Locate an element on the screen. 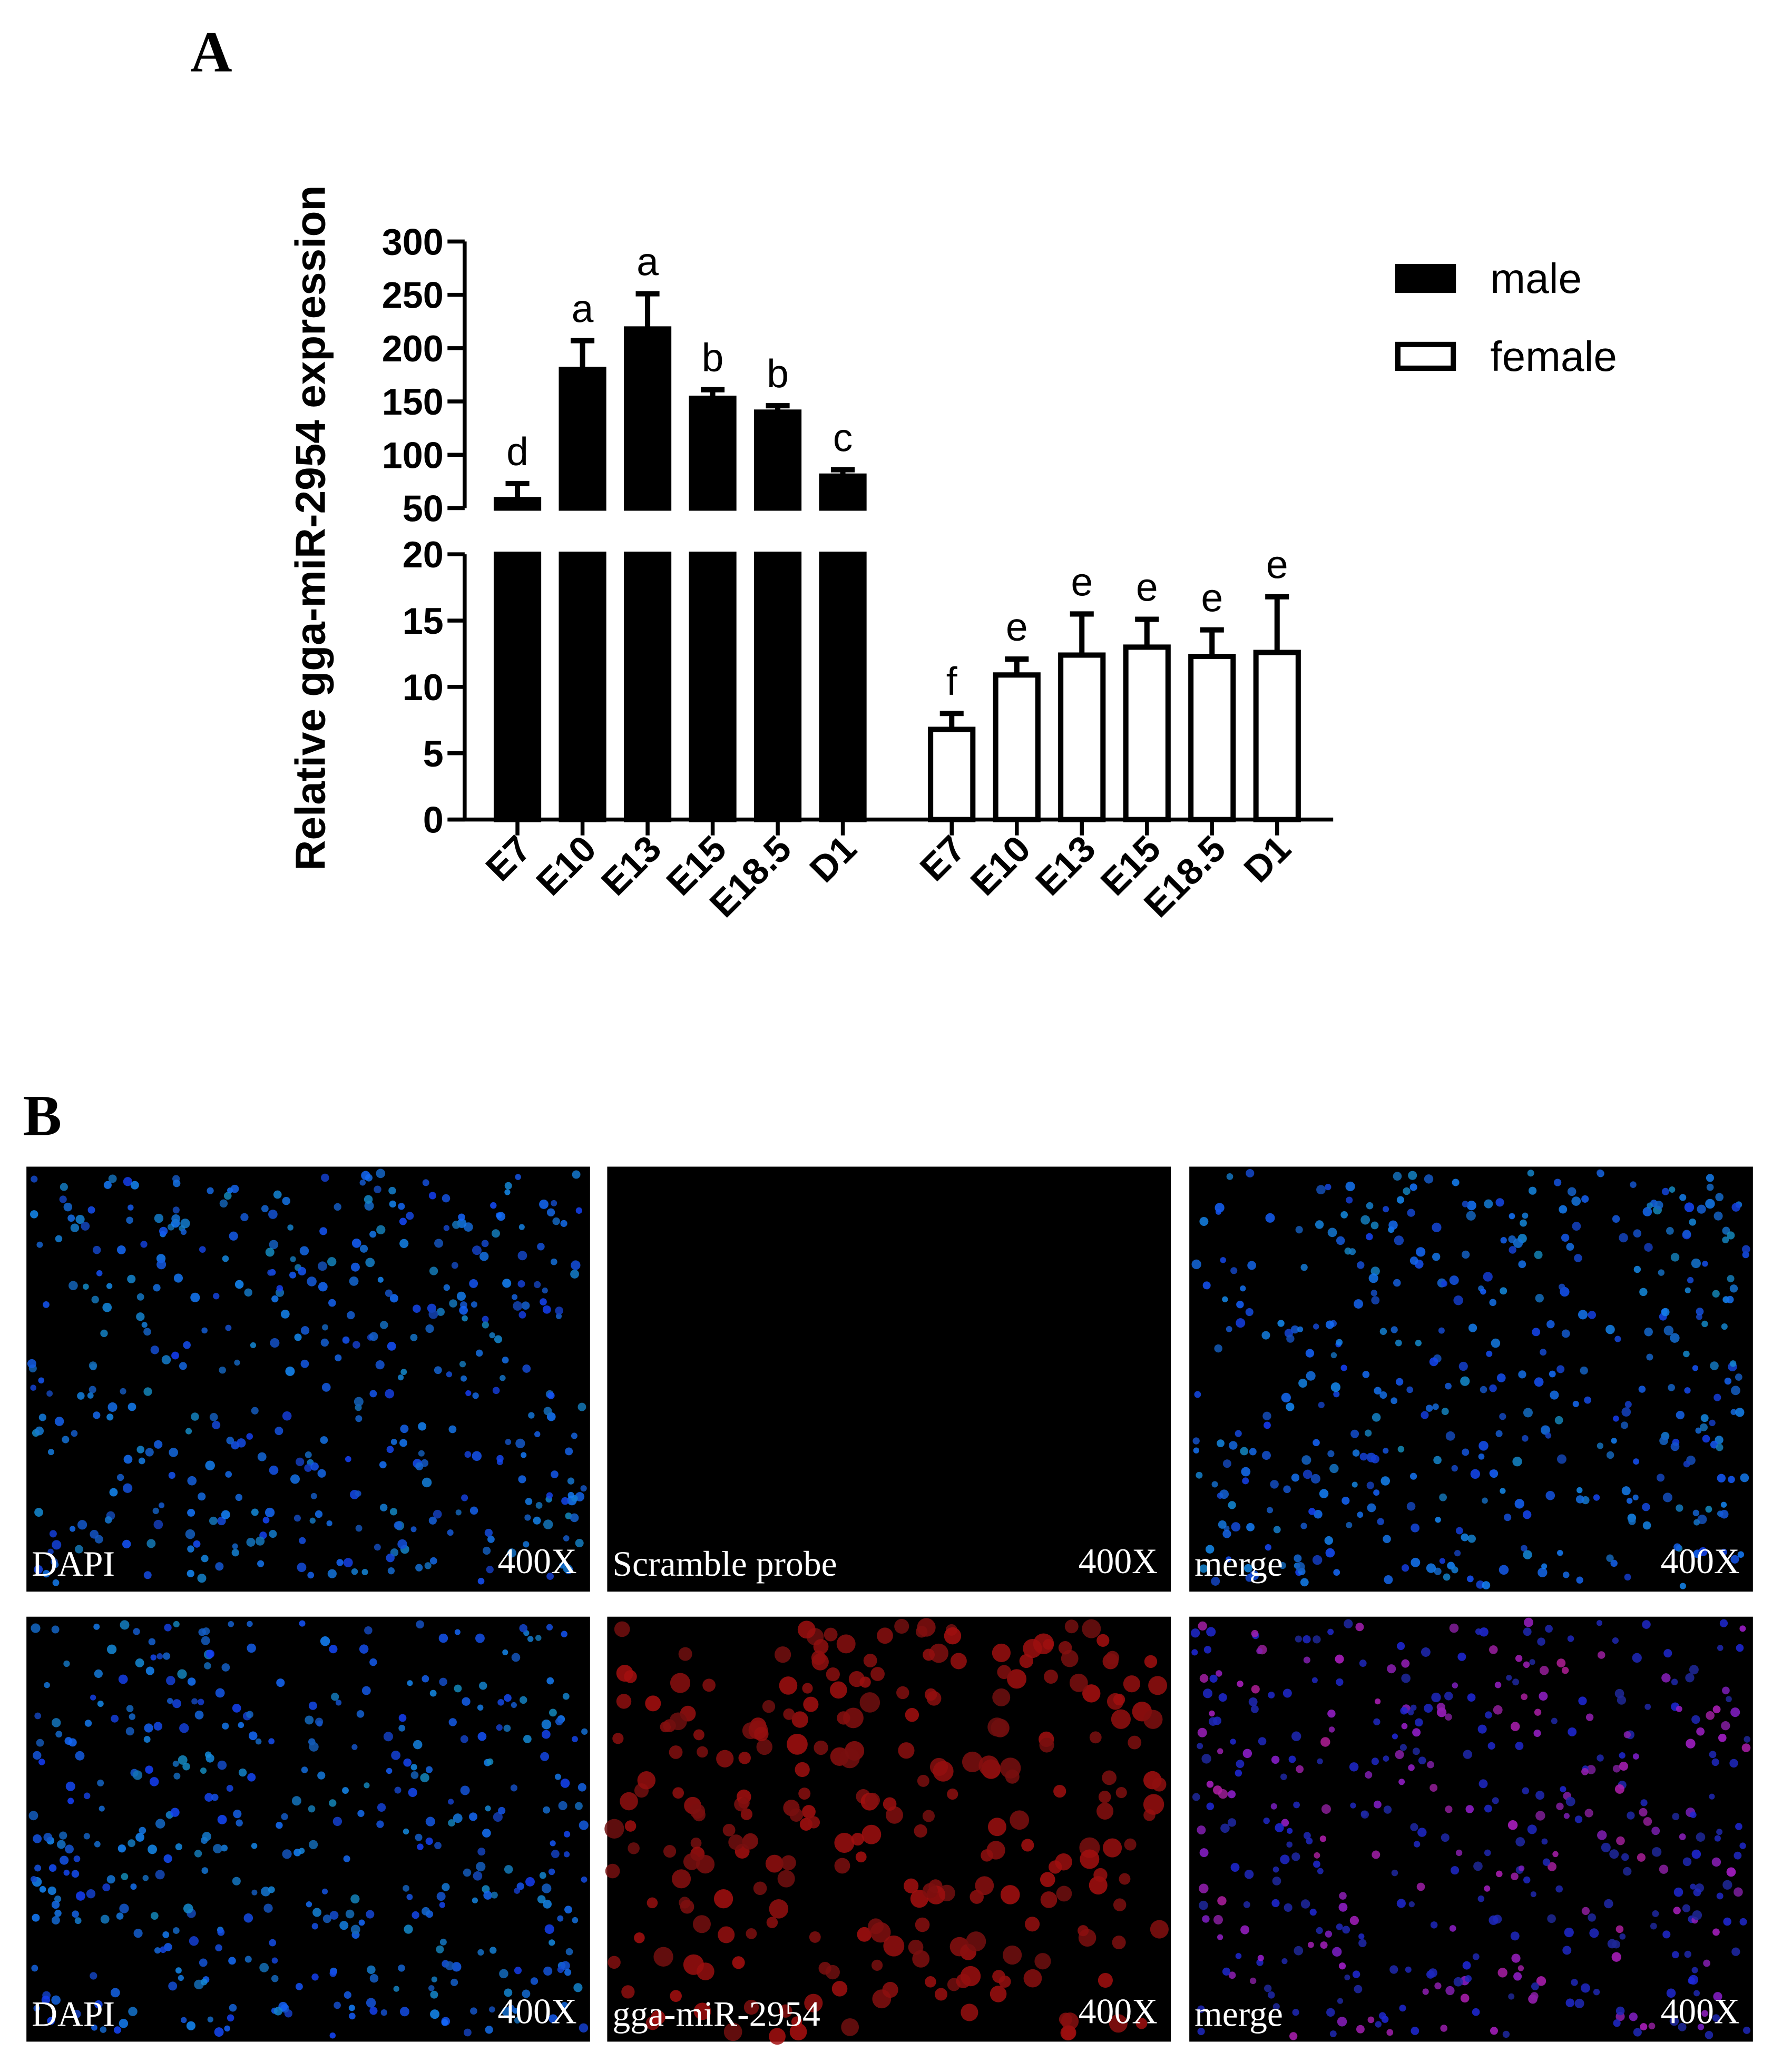  image-magnification: 400X is located at coordinates (537, 1561).